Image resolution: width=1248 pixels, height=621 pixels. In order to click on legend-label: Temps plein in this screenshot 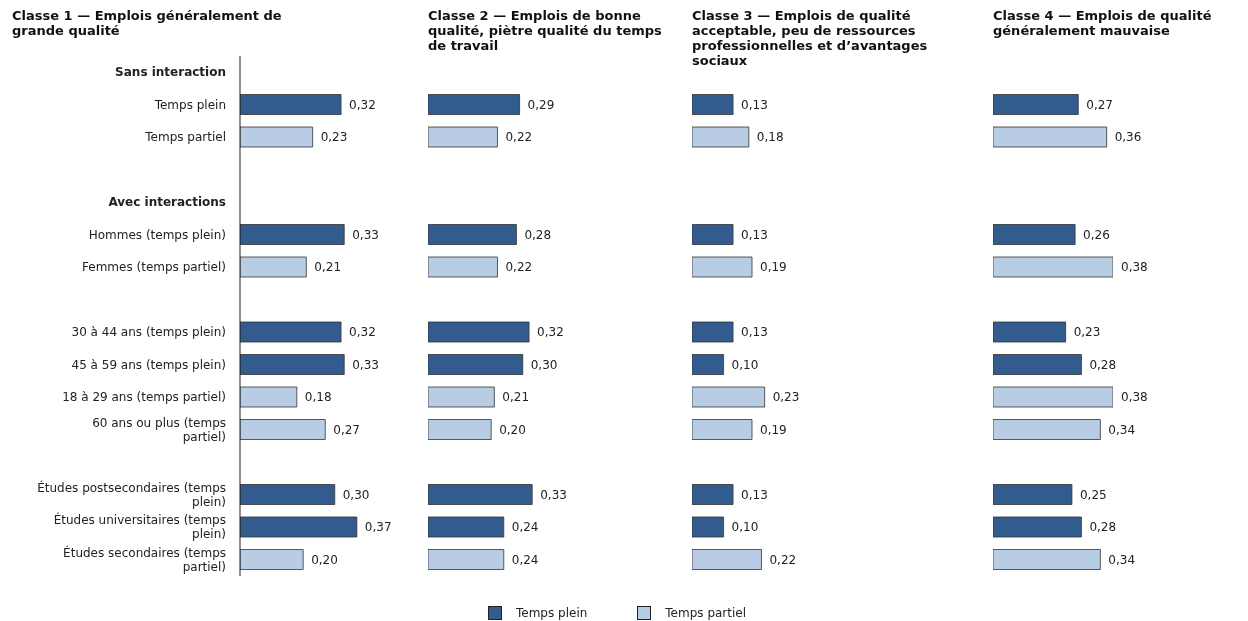, I will do `click(552, 613)`.